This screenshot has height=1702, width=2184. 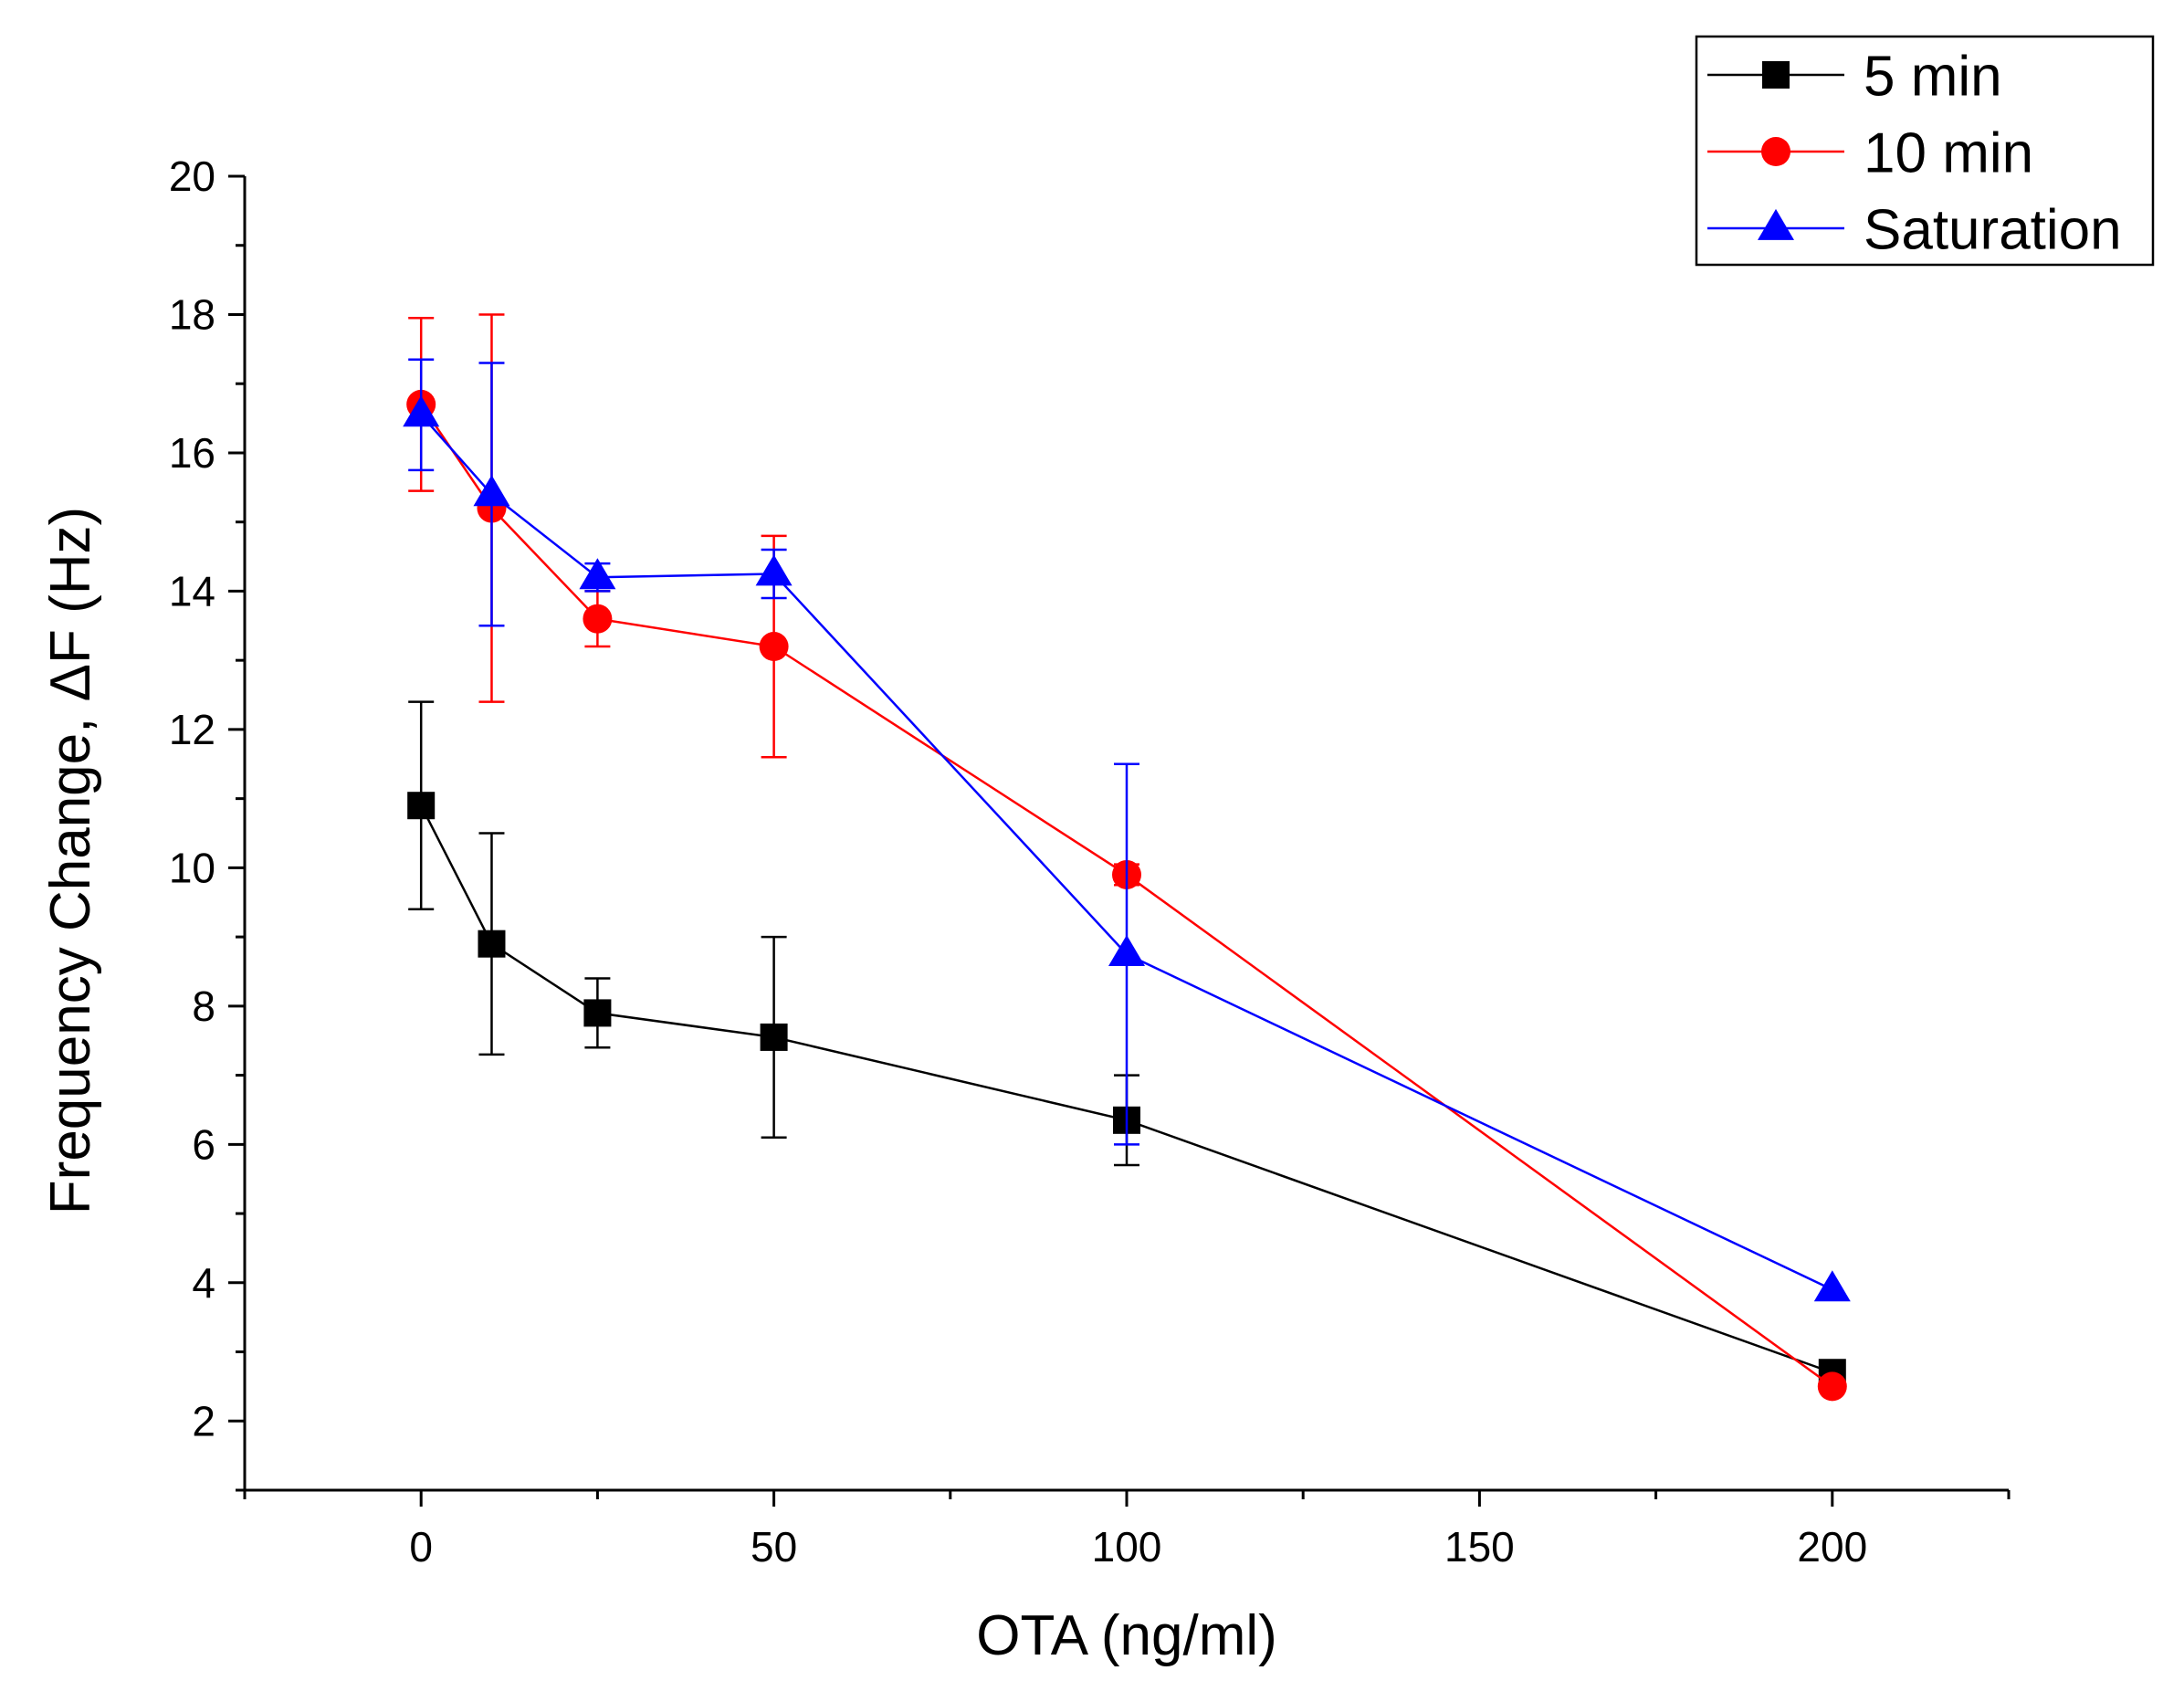 What do you see at coordinates (203, 1006) in the screenshot?
I see `y-tick-label: 8` at bounding box center [203, 1006].